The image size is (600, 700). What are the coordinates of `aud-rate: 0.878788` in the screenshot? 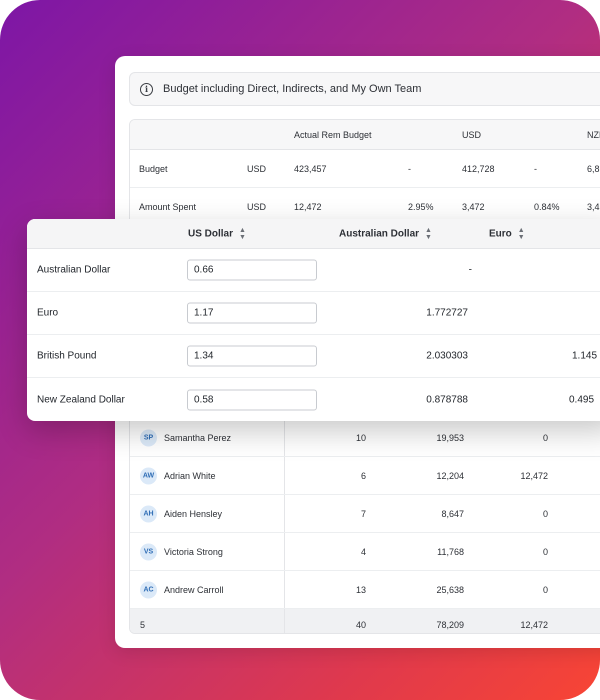 It's located at (447, 399).